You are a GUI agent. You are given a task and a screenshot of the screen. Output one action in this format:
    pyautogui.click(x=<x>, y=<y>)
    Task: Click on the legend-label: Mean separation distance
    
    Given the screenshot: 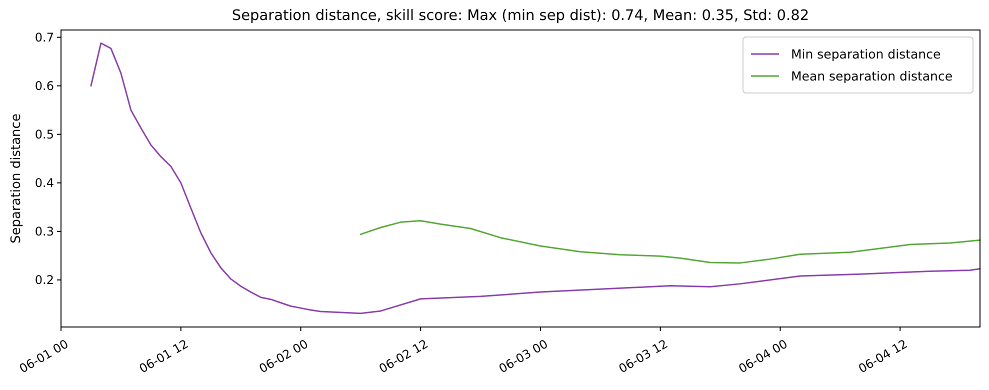 What is the action you would take?
    pyautogui.click(x=872, y=76)
    